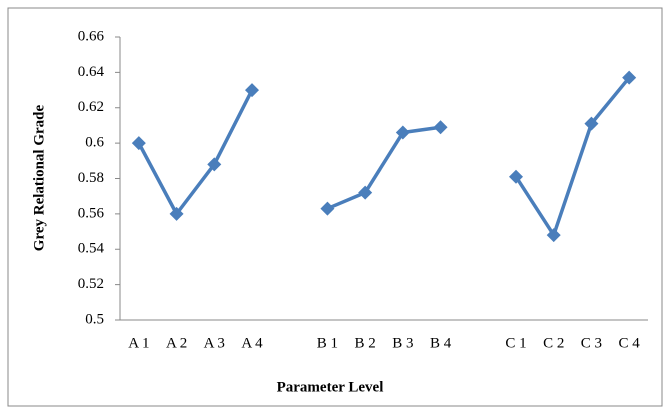 This screenshot has width=671, height=408. What do you see at coordinates (365, 343) in the screenshot?
I see `x-tick-label: B 2` at bounding box center [365, 343].